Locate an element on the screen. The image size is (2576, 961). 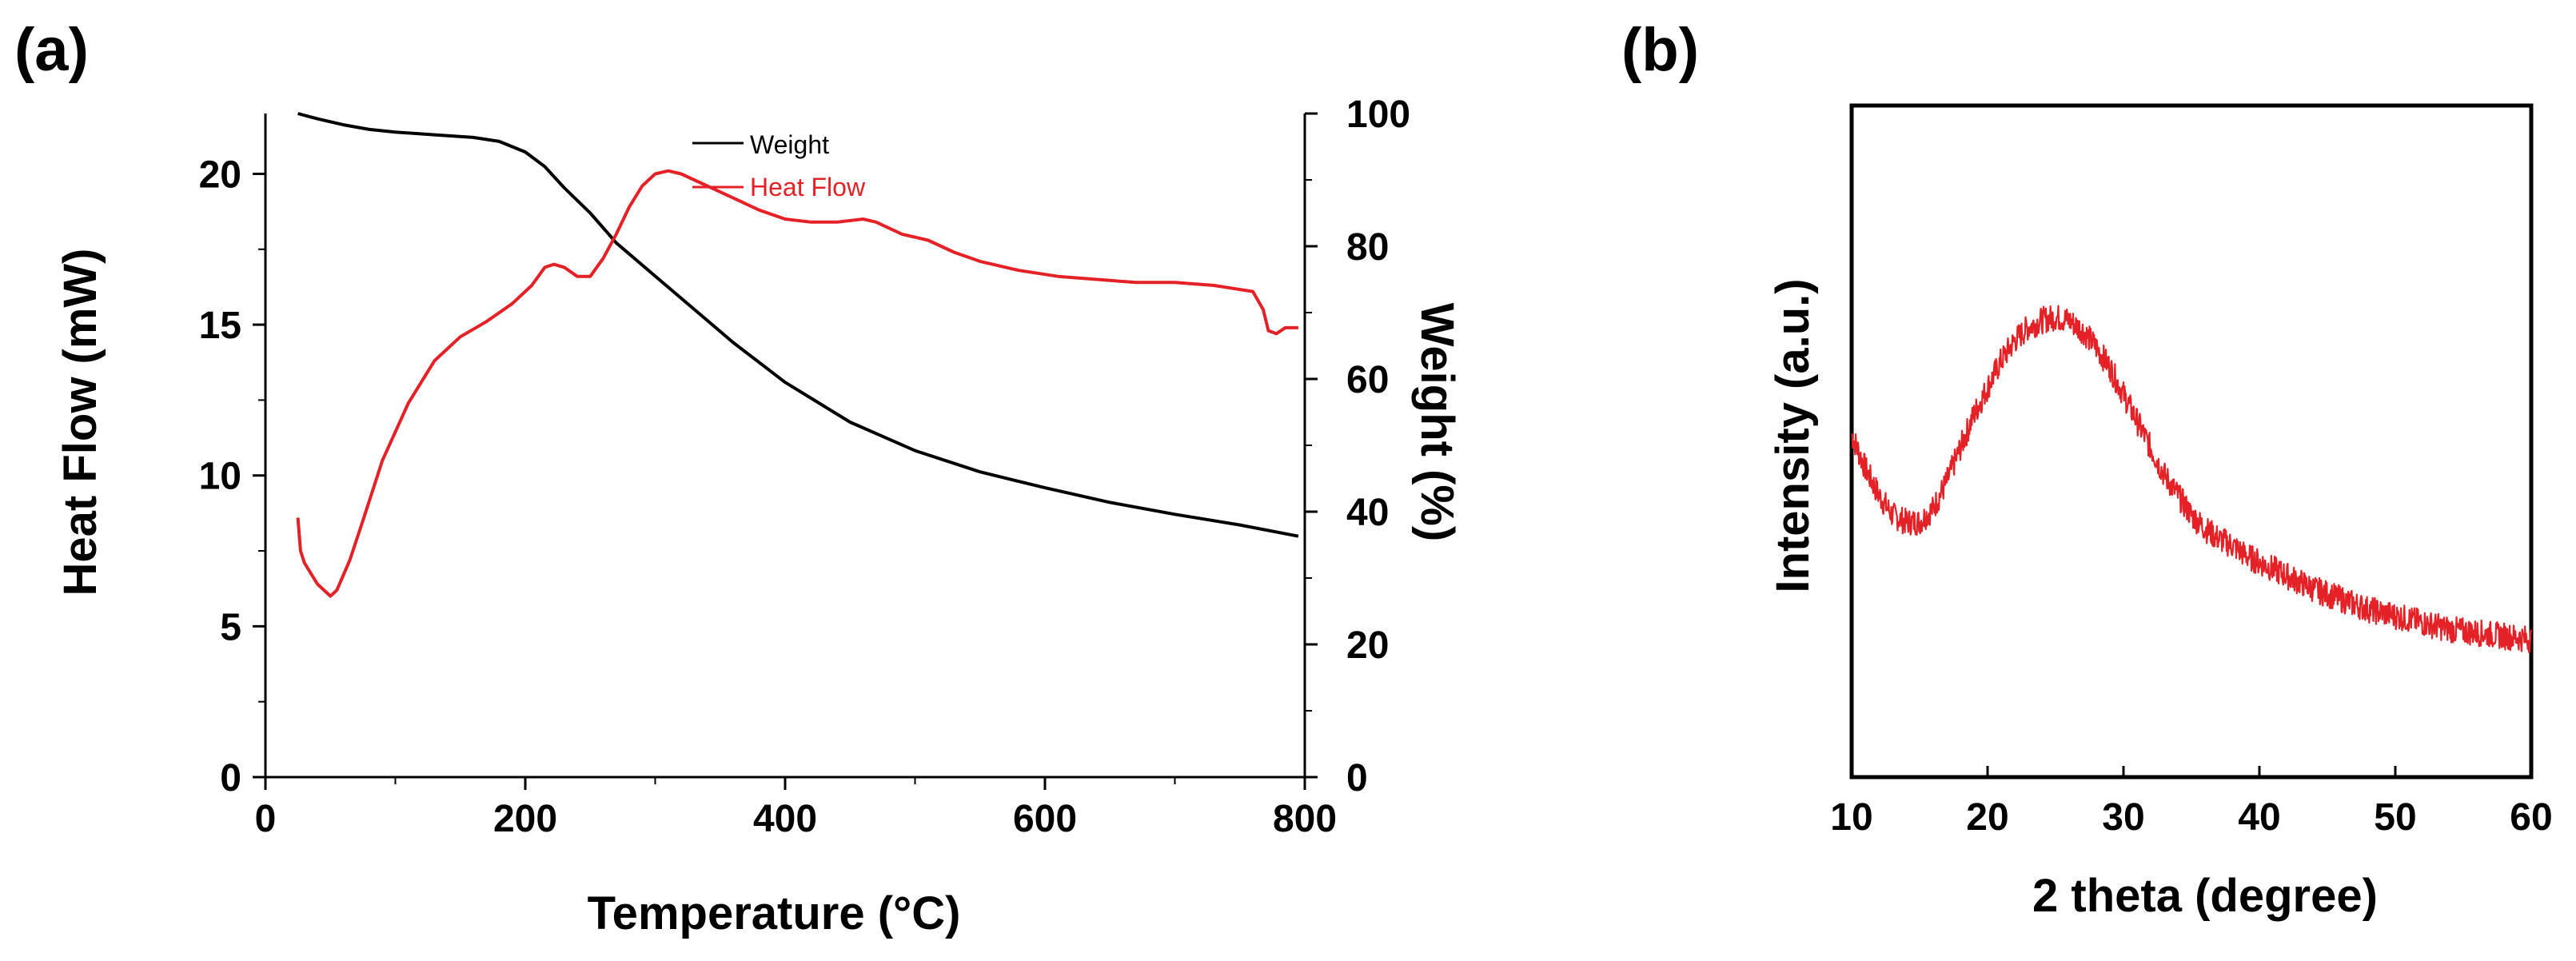
x-tick-label: 400 is located at coordinates (785, 819).